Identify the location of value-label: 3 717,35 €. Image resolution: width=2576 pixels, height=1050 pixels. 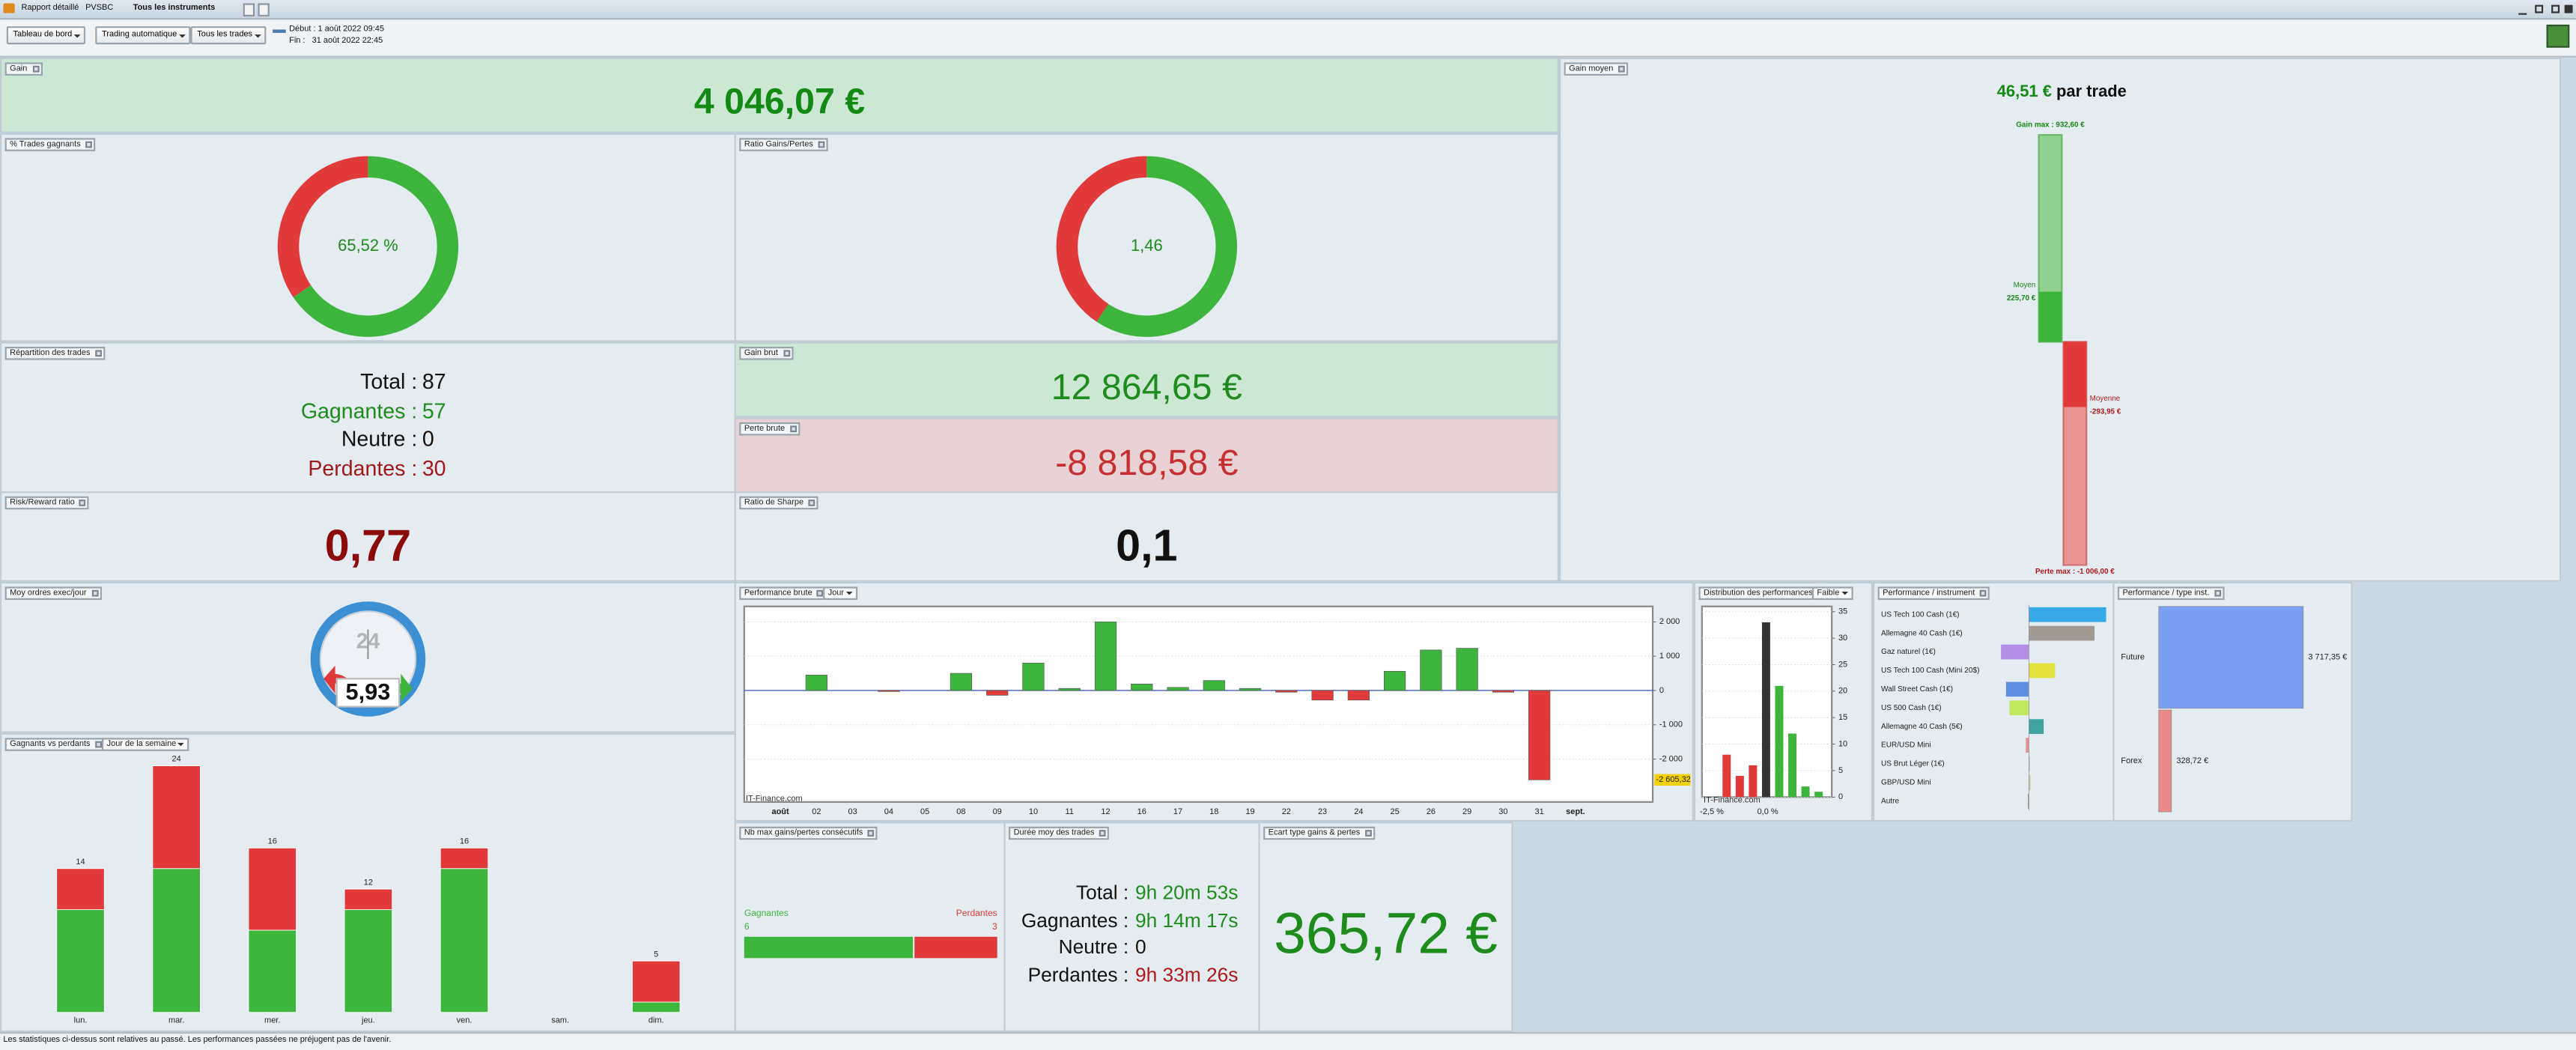
(2327, 657).